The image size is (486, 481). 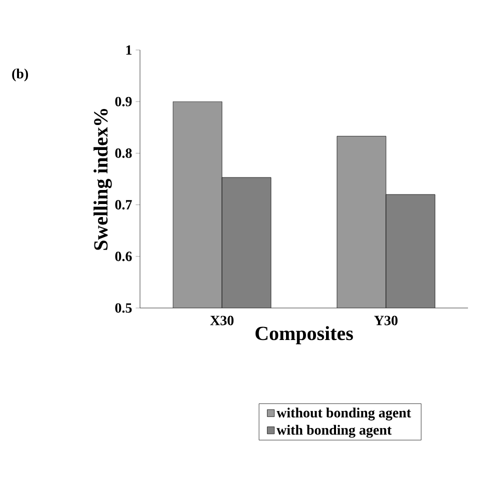 I want to click on y-tick-label: 0.8, so click(x=123, y=153).